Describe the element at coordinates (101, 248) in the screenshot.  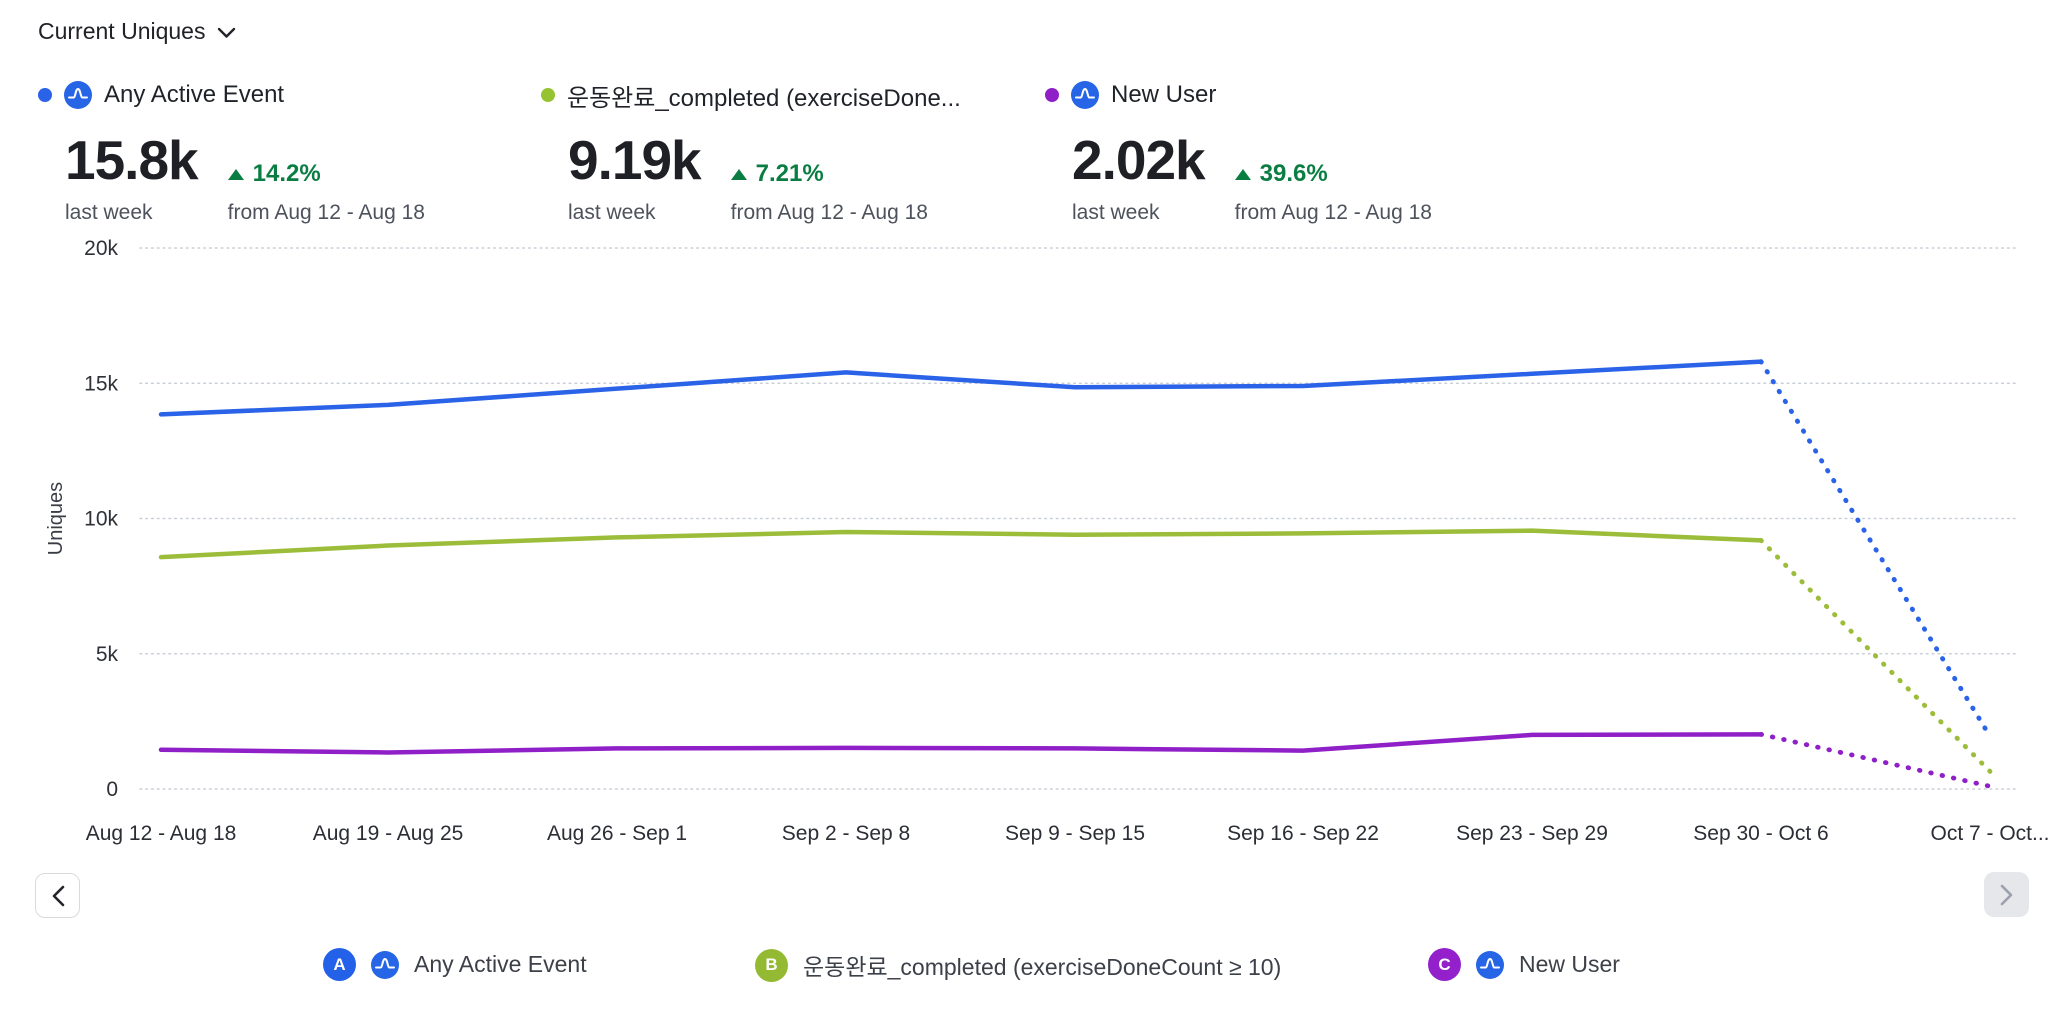
I see `svg-text: 20k` at that location.